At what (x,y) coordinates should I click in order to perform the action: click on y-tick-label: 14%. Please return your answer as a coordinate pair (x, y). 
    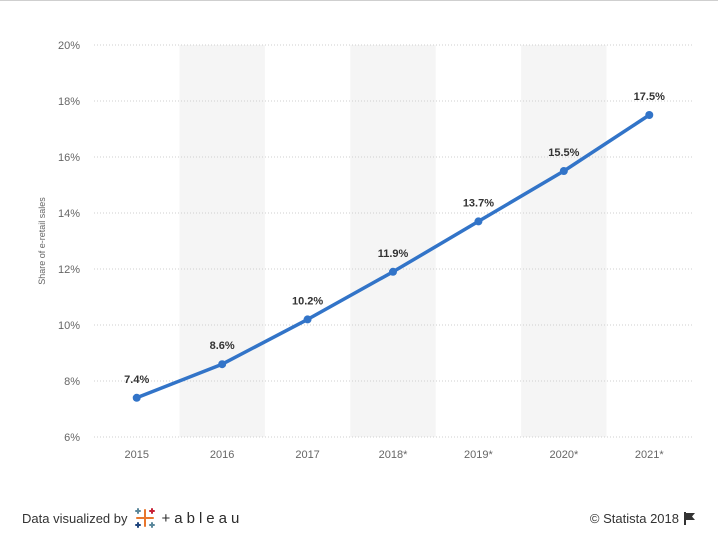
    Looking at the image, I should click on (69, 214).